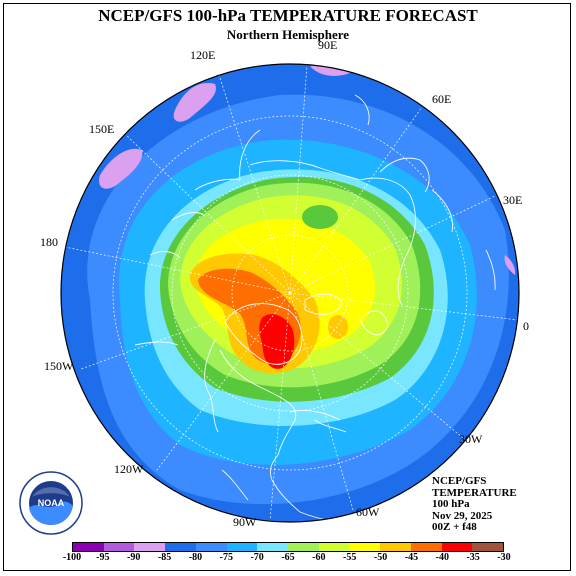 The height and width of the screenshot is (576, 576). What do you see at coordinates (368, 512) in the screenshot?
I see `lon-label-60w: 60W` at bounding box center [368, 512].